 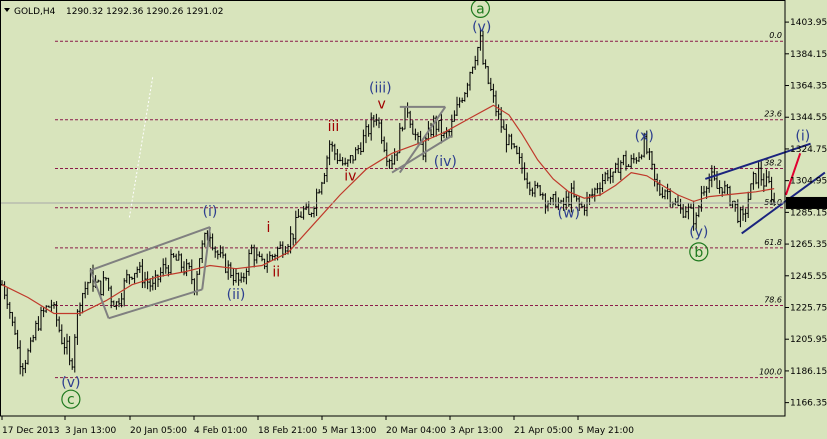 I want to click on projection-line, so click(x=793, y=174).